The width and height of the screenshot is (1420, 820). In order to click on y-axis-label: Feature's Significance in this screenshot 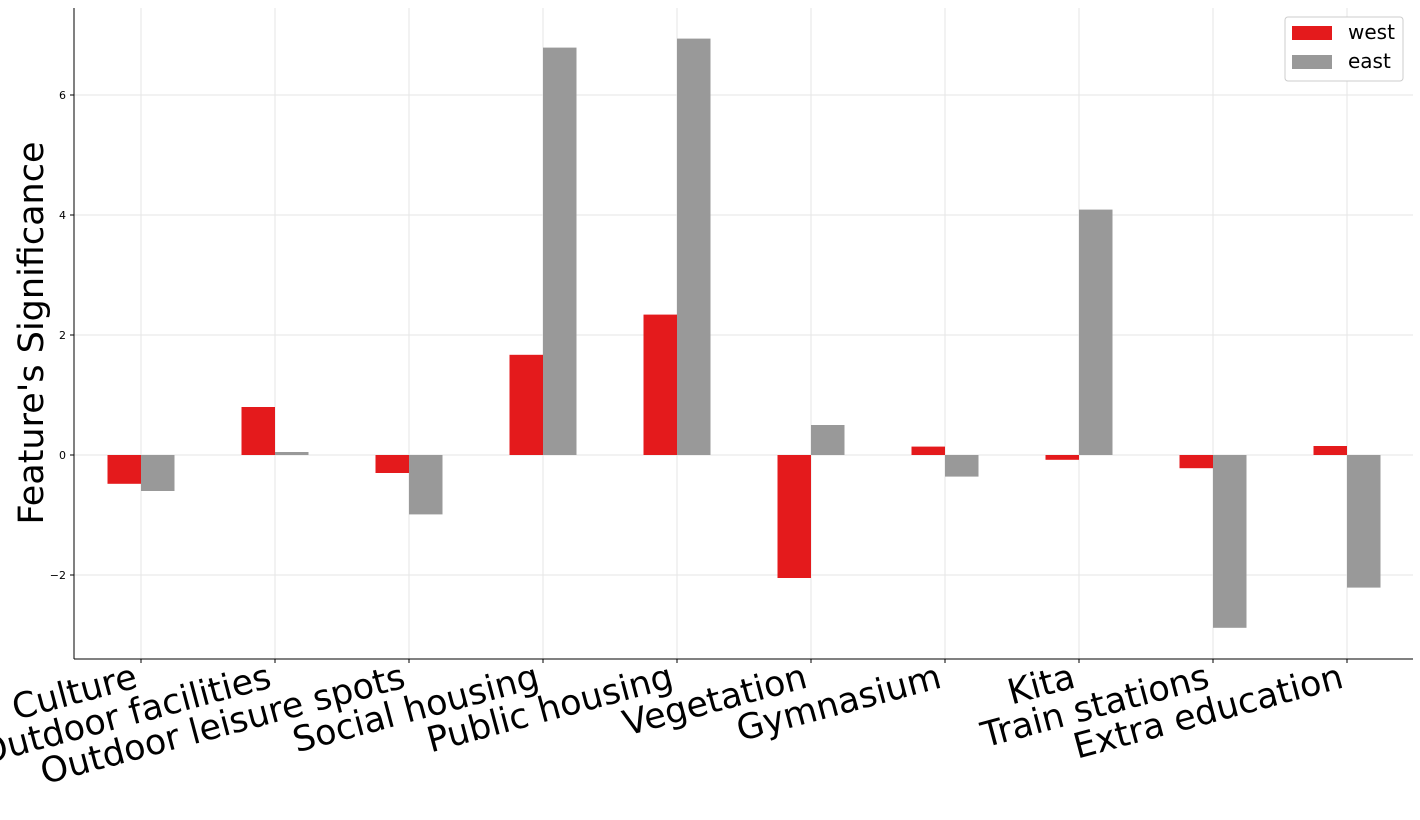, I will do `click(32, 332)`.